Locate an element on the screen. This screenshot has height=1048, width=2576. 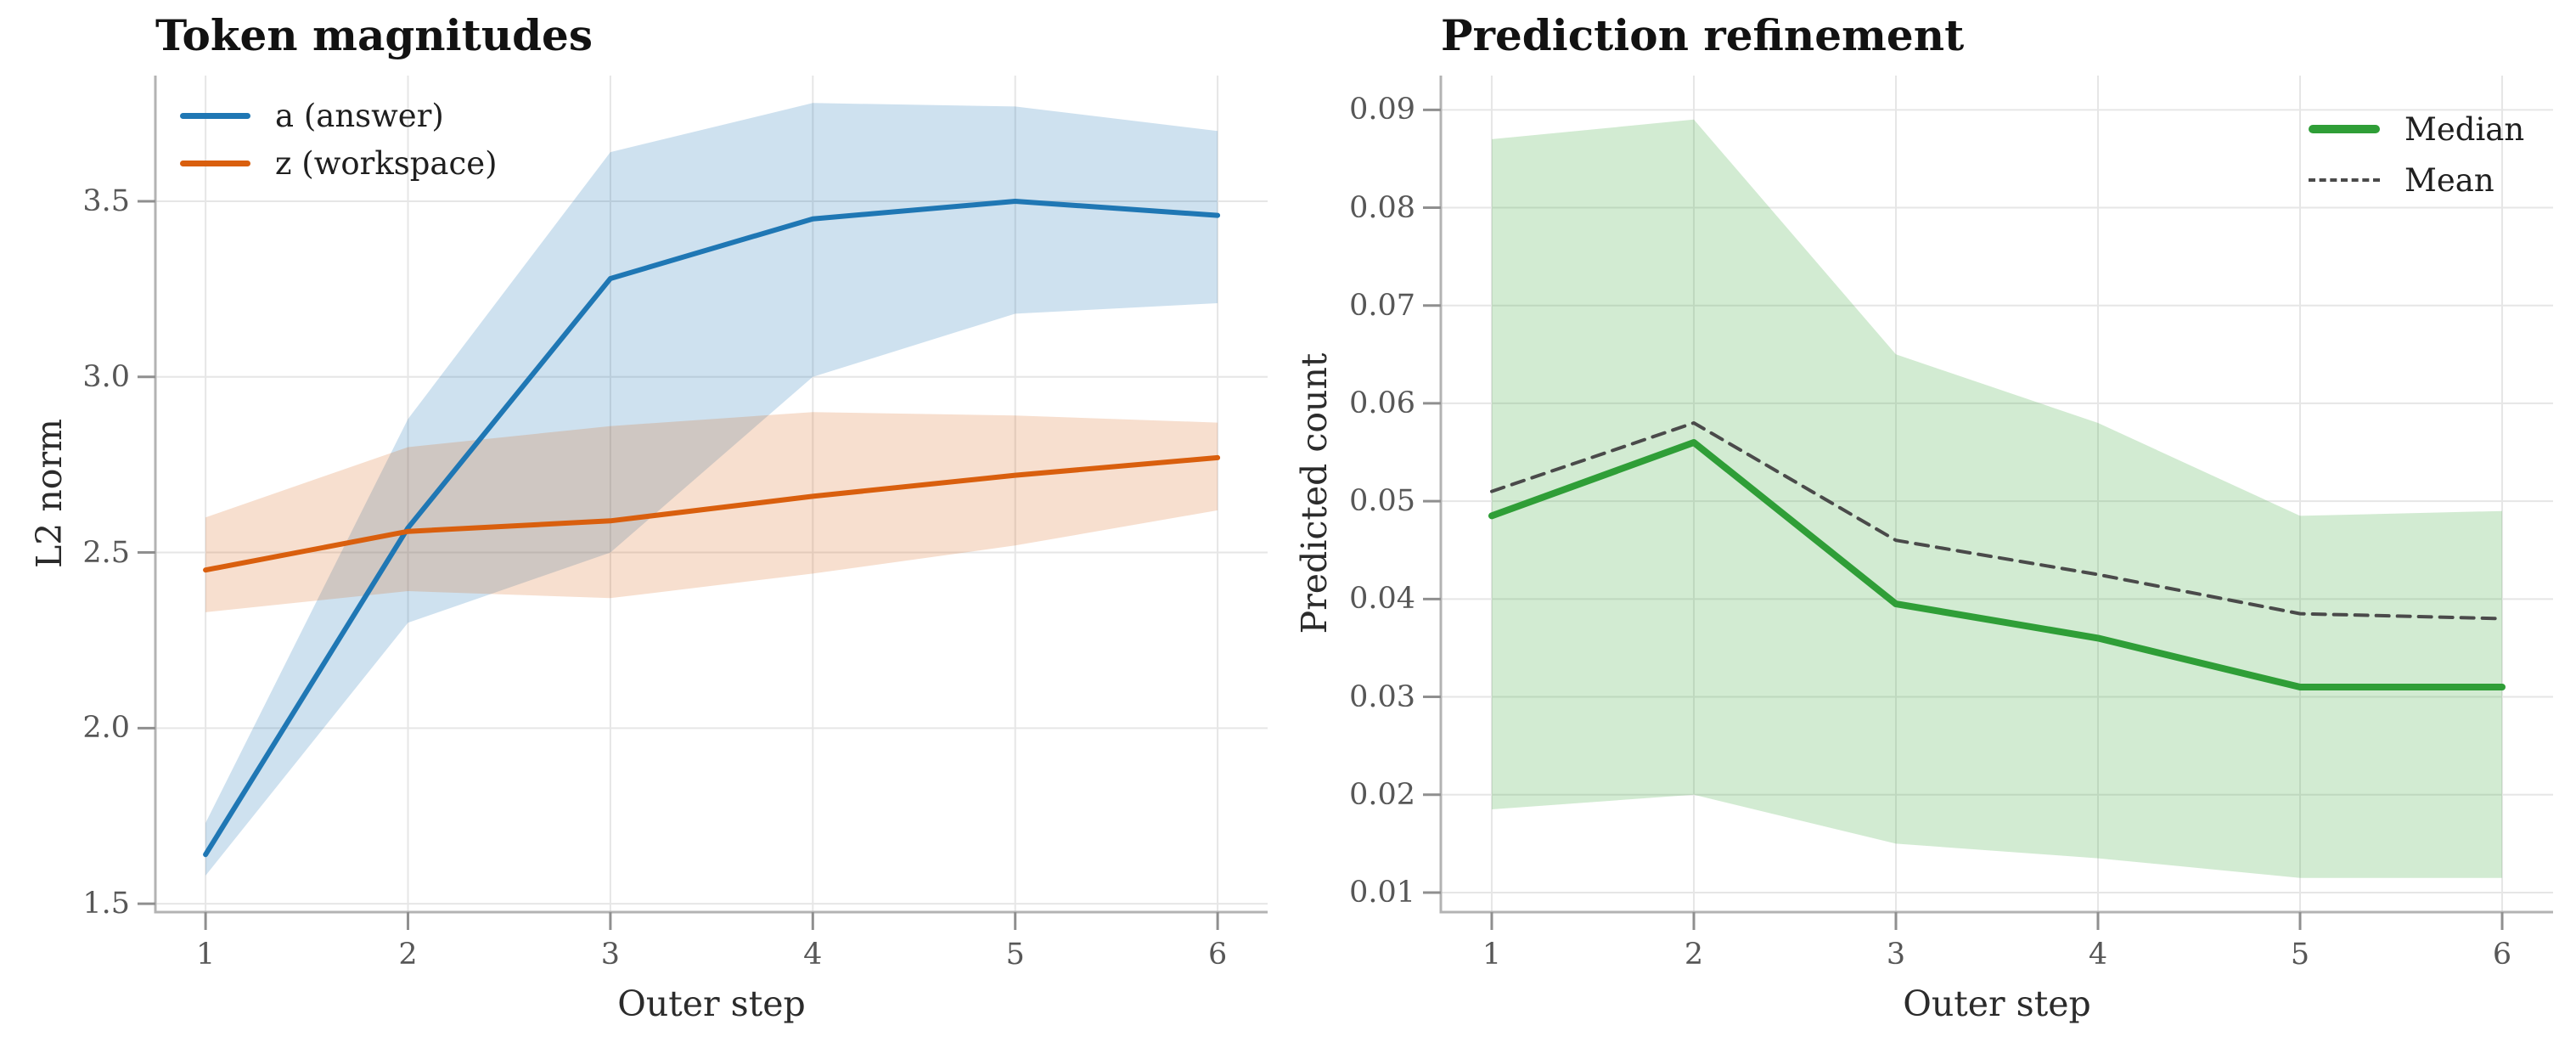
legend-item-z-workspace: z (workspace) is located at coordinates (339, 163).